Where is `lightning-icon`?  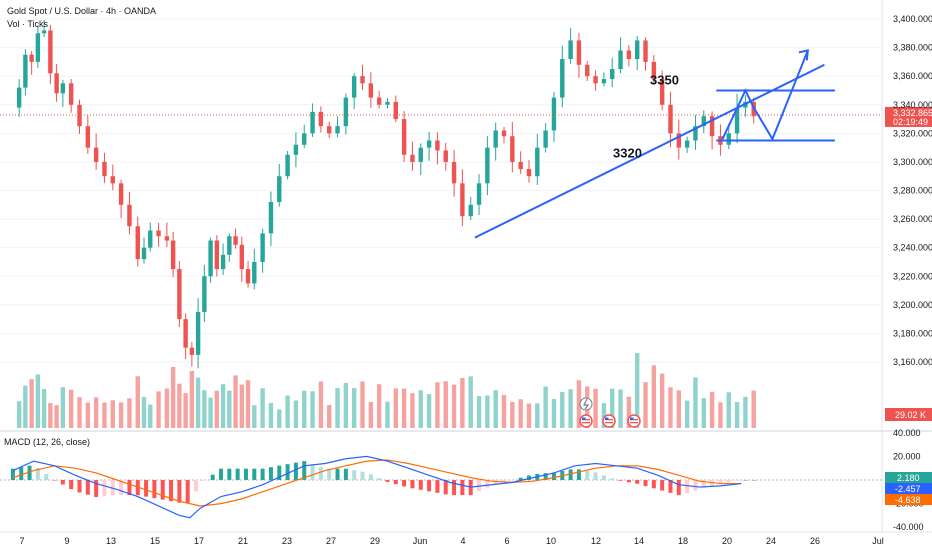 lightning-icon is located at coordinates (586, 404).